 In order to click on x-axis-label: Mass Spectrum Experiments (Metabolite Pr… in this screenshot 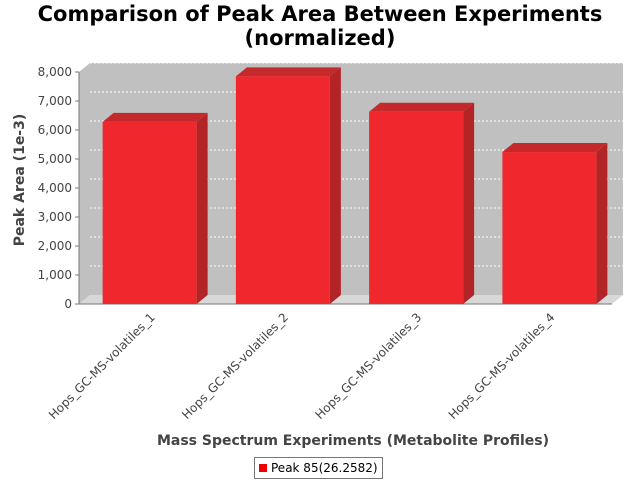, I will do `click(353, 441)`.